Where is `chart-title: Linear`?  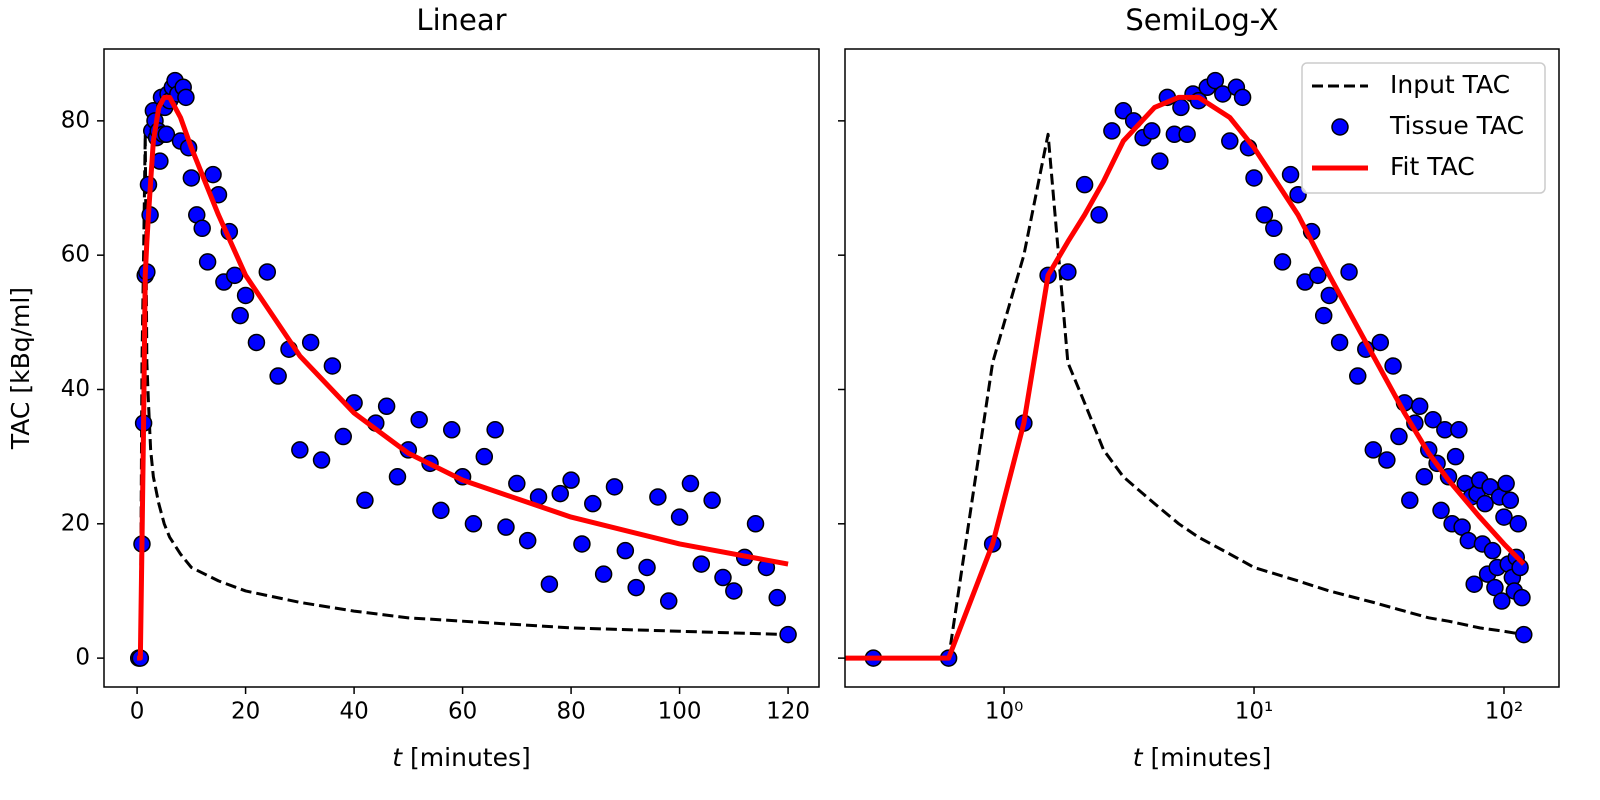 chart-title: Linear is located at coordinates (461, 20).